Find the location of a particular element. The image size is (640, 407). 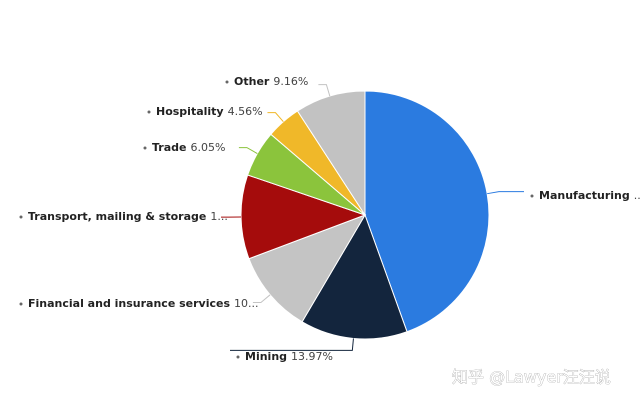

category-name: Transport, mailing & storage is located at coordinates (117, 216).